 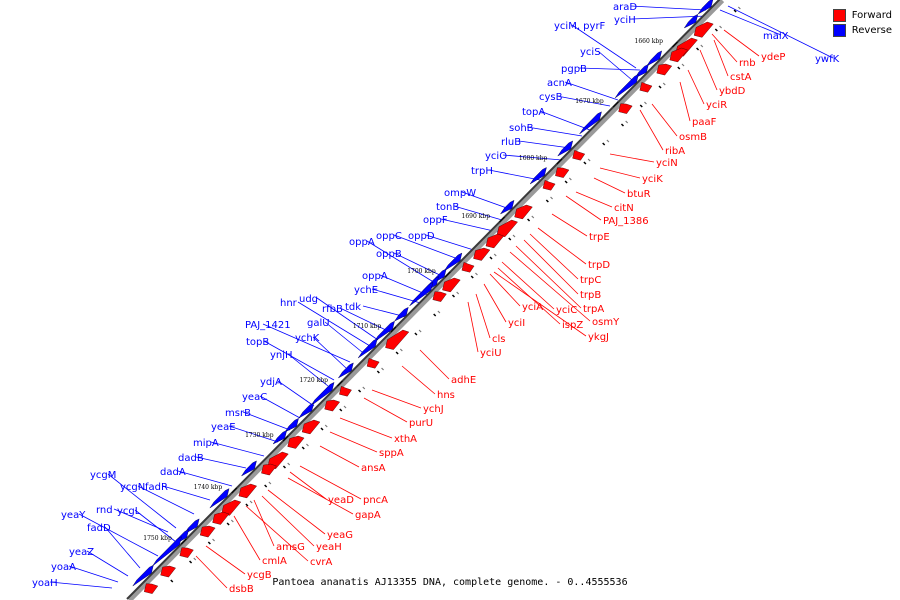 I want to click on forward-gene-label: ybdD, so click(x=732, y=91).